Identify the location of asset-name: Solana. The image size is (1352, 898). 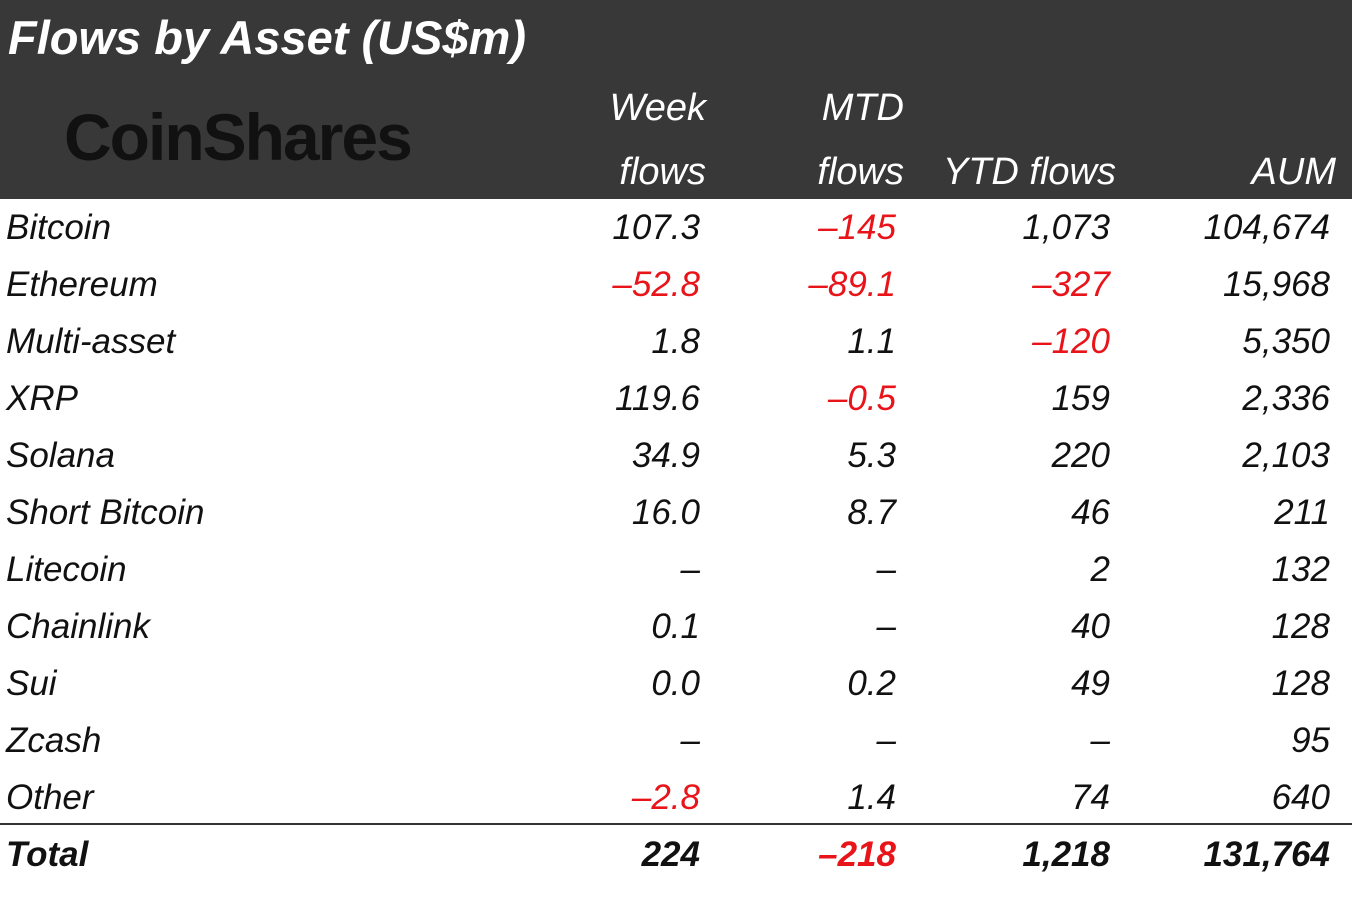
(60, 455).